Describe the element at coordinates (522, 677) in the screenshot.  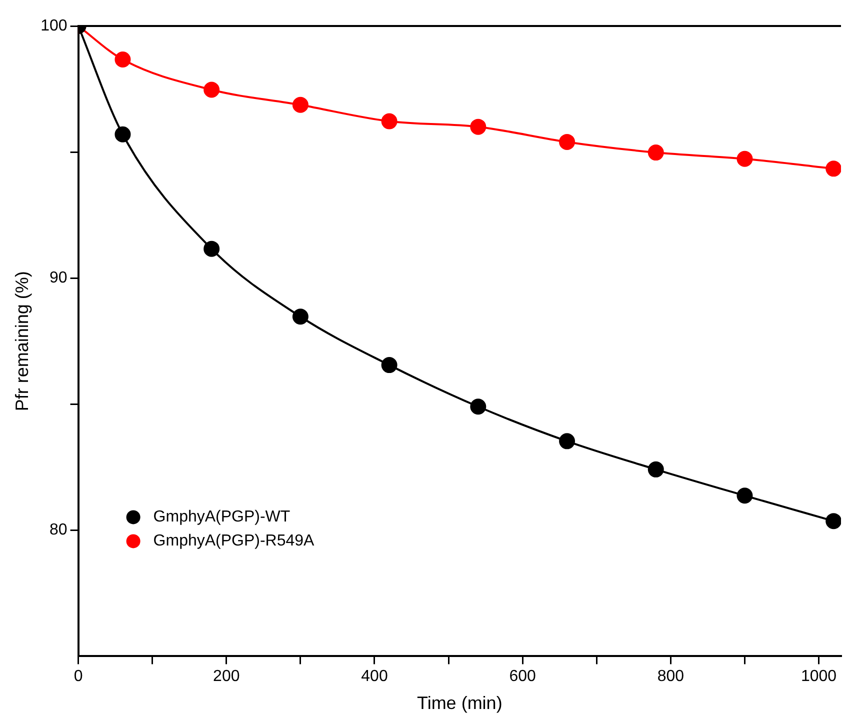
I see `x-tick-label: 600` at that location.